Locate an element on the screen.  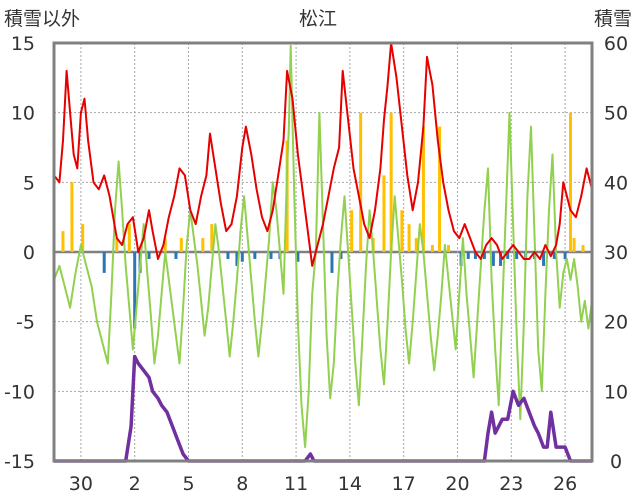
x-tick-label: 17 is located at coordinates (404, 484).